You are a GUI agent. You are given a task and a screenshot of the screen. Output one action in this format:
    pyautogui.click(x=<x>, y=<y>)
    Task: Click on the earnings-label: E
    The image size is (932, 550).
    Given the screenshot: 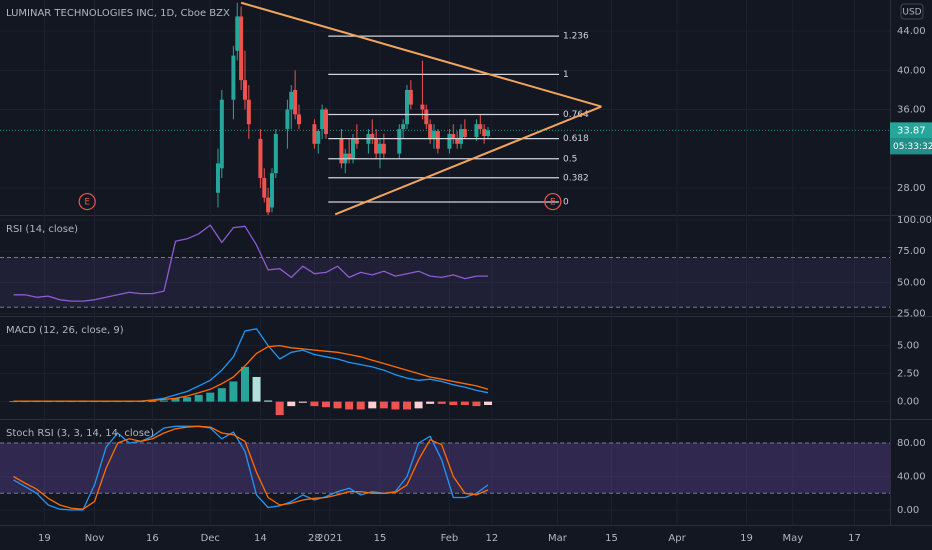 What is the action you would take?
    pyautogui.click(x=553, y=203)
    